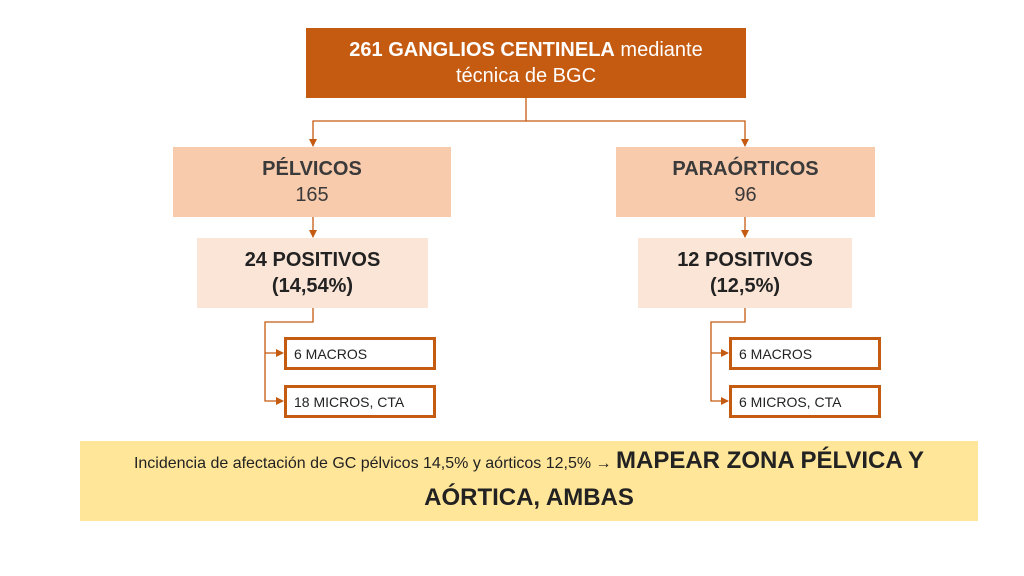 This screenshot has width=1024, height=576. I want to click on paraaortic-positives-pct: (12,5%), so click(745, 286).